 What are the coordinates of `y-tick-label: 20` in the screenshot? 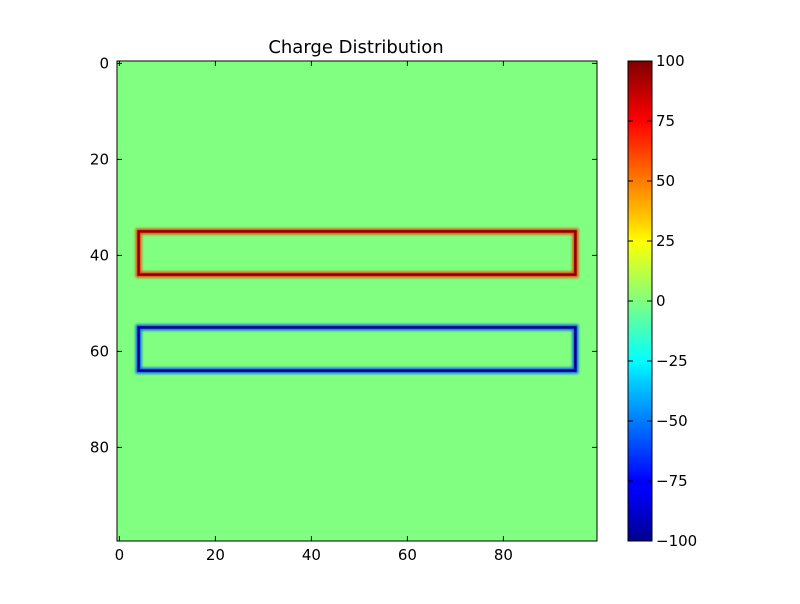 It's located at (99, 159).